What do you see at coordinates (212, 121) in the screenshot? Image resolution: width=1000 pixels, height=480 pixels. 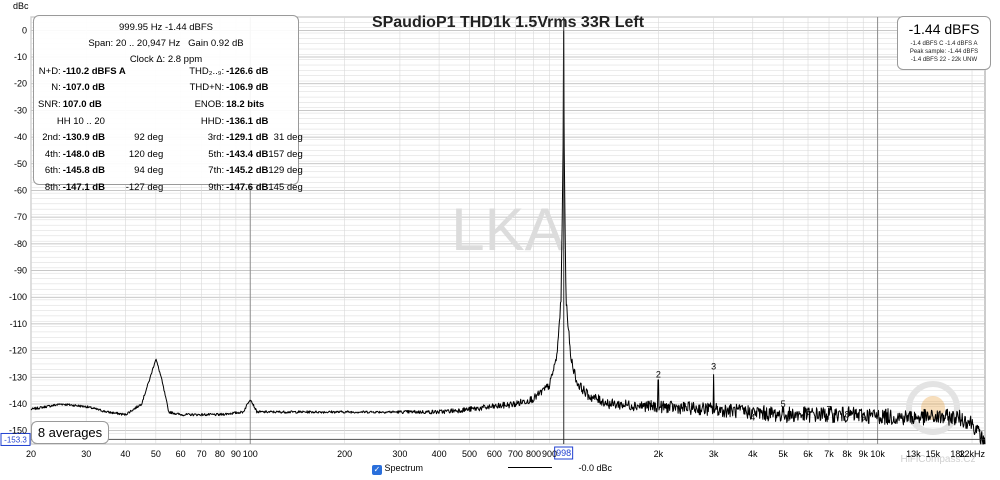 I see `stats-cell-k2: HHD:` at bounding box center [212, 121].